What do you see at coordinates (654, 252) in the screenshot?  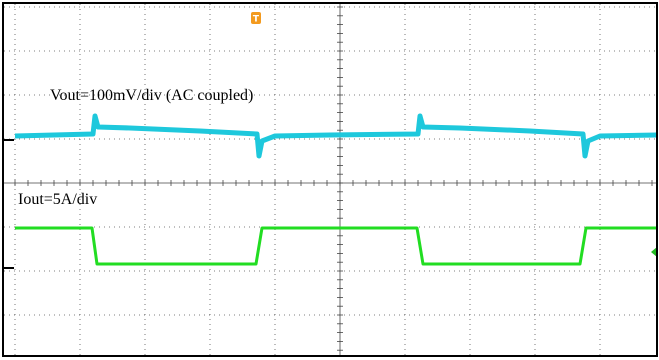 I see `trigger-level-marker` at bounding box center [654, 252].